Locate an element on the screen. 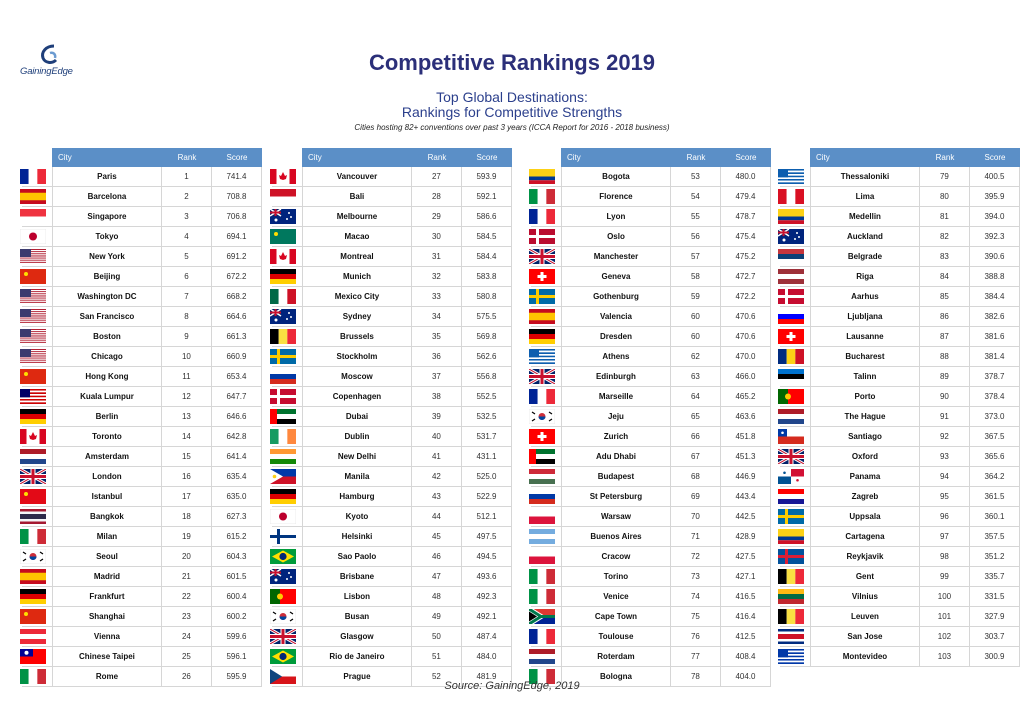 The height and width of the screenshot is (725, 1024). city-name: Hong Kong is located at coordinates (106, 376).